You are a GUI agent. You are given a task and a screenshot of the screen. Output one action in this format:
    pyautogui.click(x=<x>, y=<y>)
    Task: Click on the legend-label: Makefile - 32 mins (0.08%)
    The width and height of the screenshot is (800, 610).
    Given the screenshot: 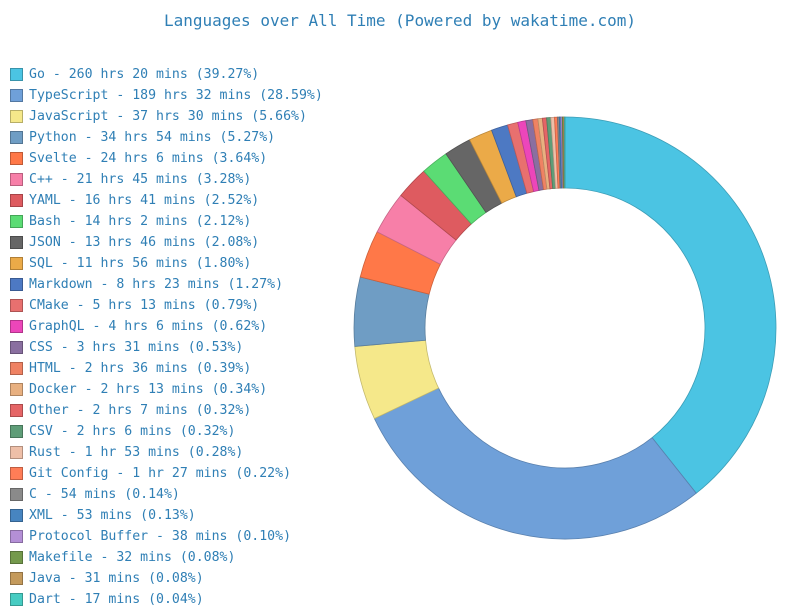 What is the action you would take?
    pyautogui.click(x=132, y=557)
    